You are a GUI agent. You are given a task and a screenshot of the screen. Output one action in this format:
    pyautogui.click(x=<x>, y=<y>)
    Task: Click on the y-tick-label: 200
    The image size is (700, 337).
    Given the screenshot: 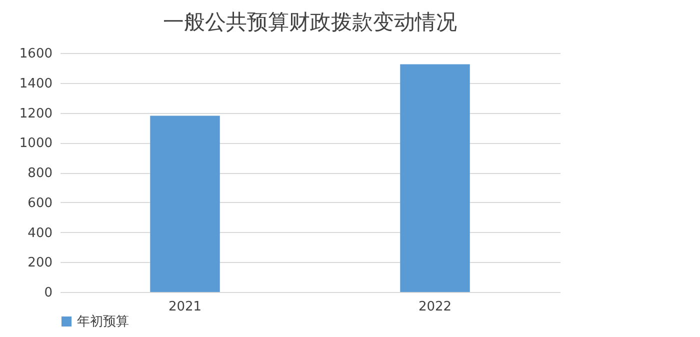 What is the action you would take?
    pyautogui.click(x=40, y=263)
    